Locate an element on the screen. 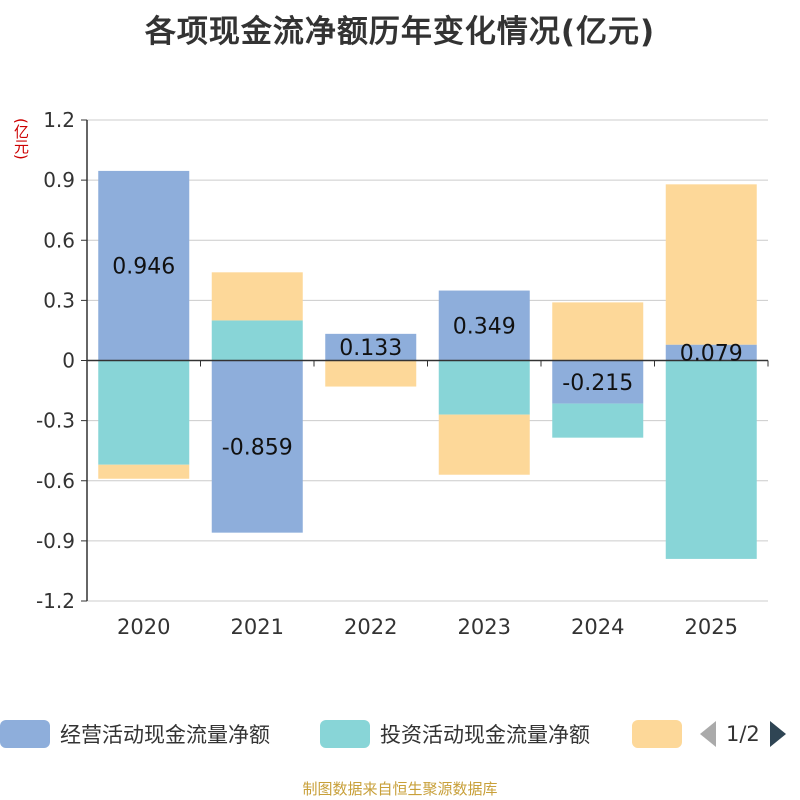 The image size is (800, 800). data-label: 0.133 is located at coordinates (370, 348).